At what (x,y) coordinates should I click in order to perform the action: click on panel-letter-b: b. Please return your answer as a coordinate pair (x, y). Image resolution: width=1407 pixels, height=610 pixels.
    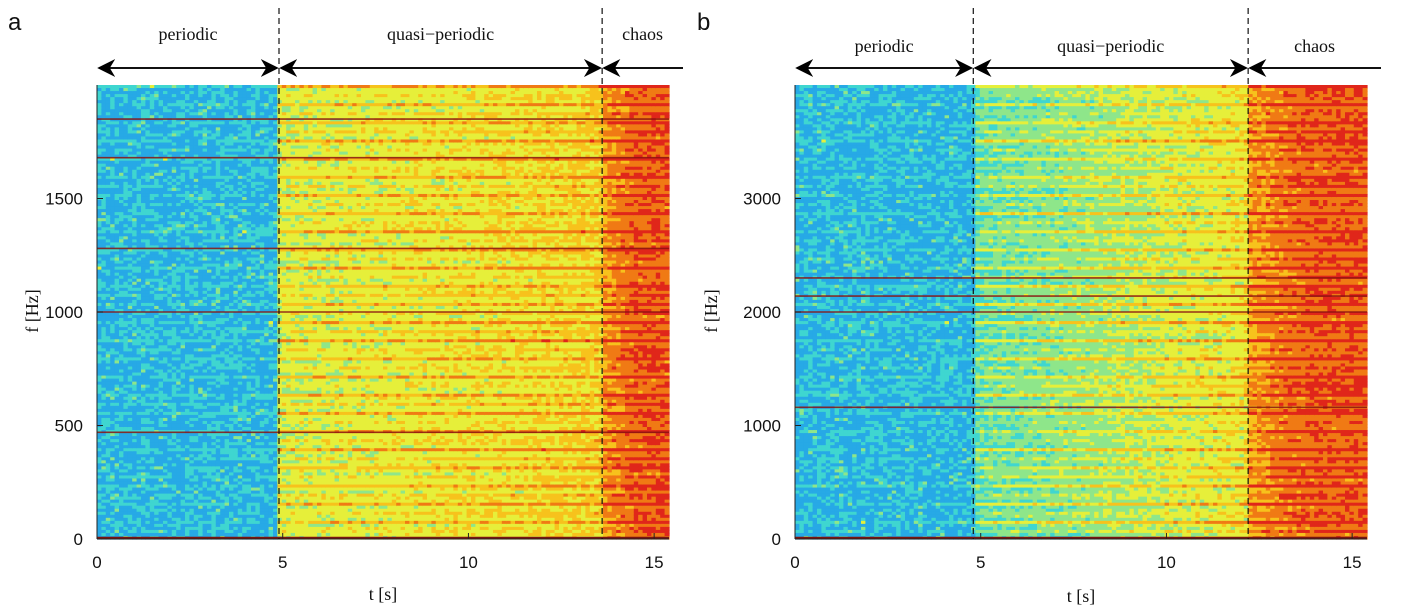
    Looking at the image, I should click on (703, 22).